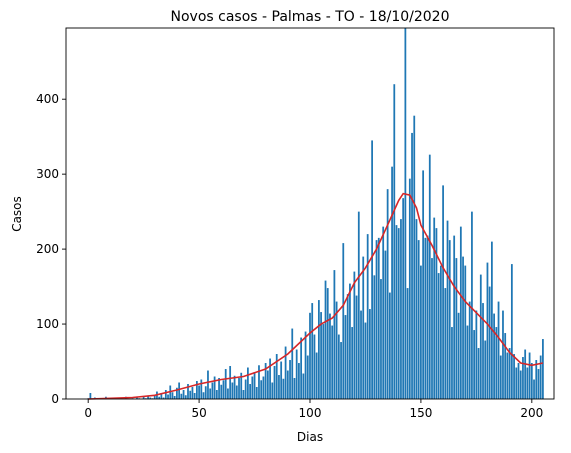  Describe the element at coordinates (47, 324) in the screenshot. I see `y-tick-label: 100` at that location.